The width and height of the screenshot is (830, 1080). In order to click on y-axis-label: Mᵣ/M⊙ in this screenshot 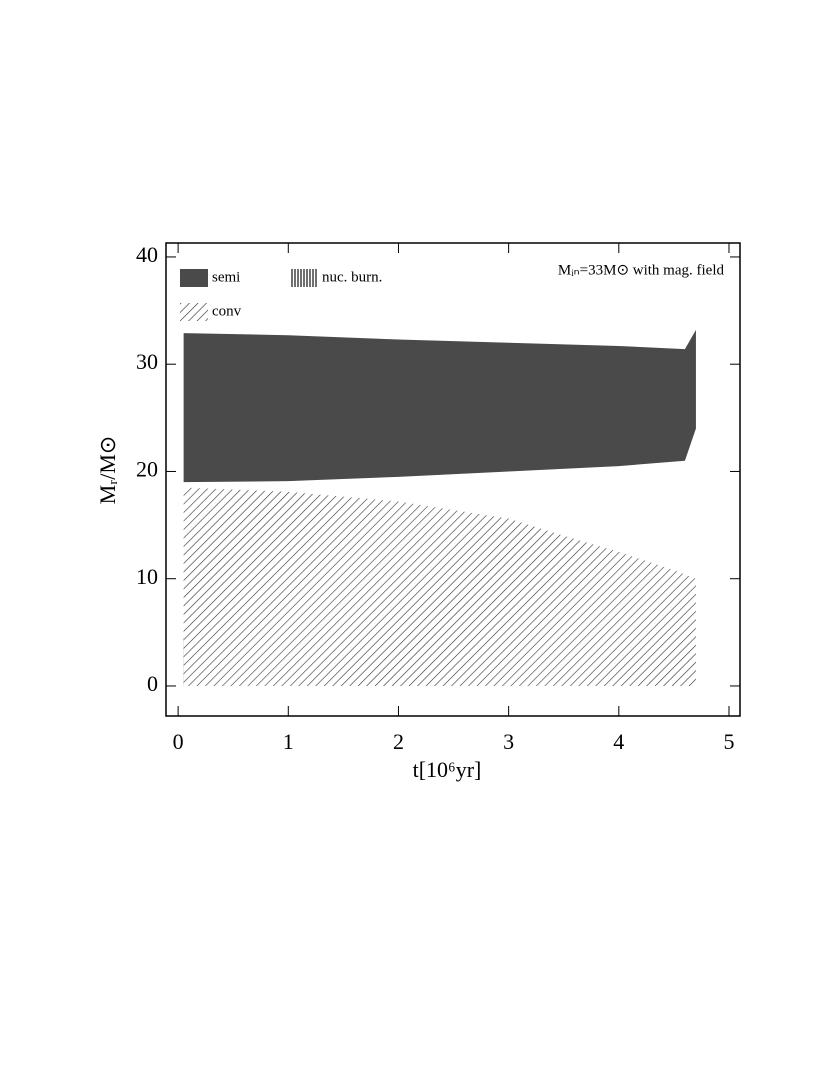, I will do `click(107, 470)`.